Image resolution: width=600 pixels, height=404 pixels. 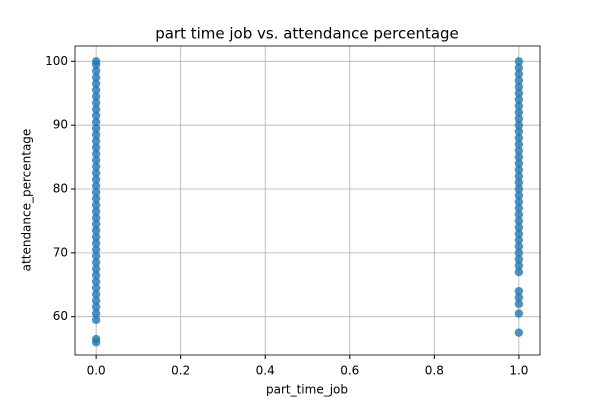 I want to click on x-tick-label: 0.6, so click(x=349, y=371).